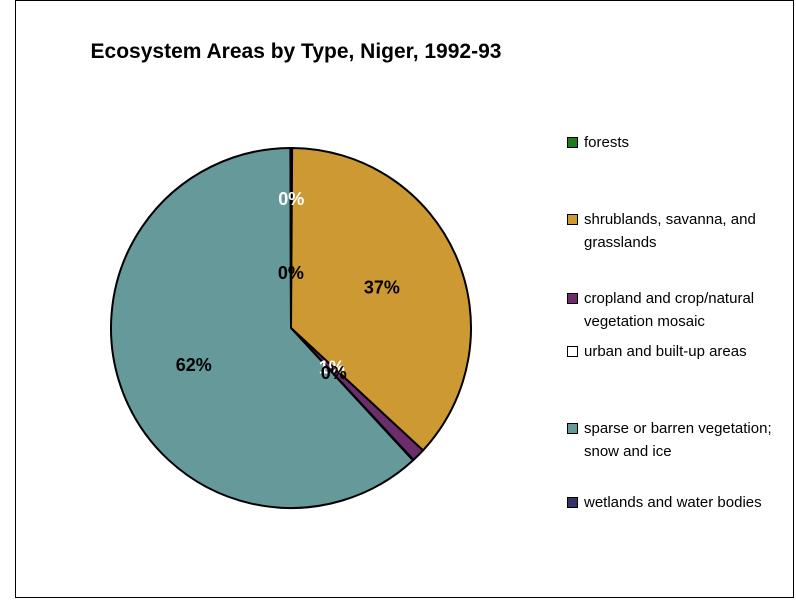 Image resolution: width=796 pixels, height=600 pixels. What do you see at coordinates (334, 373) in the screenshot?
I see `data-label-urban-and-built-up-areas: 0%` at bounding box center [334, 373].